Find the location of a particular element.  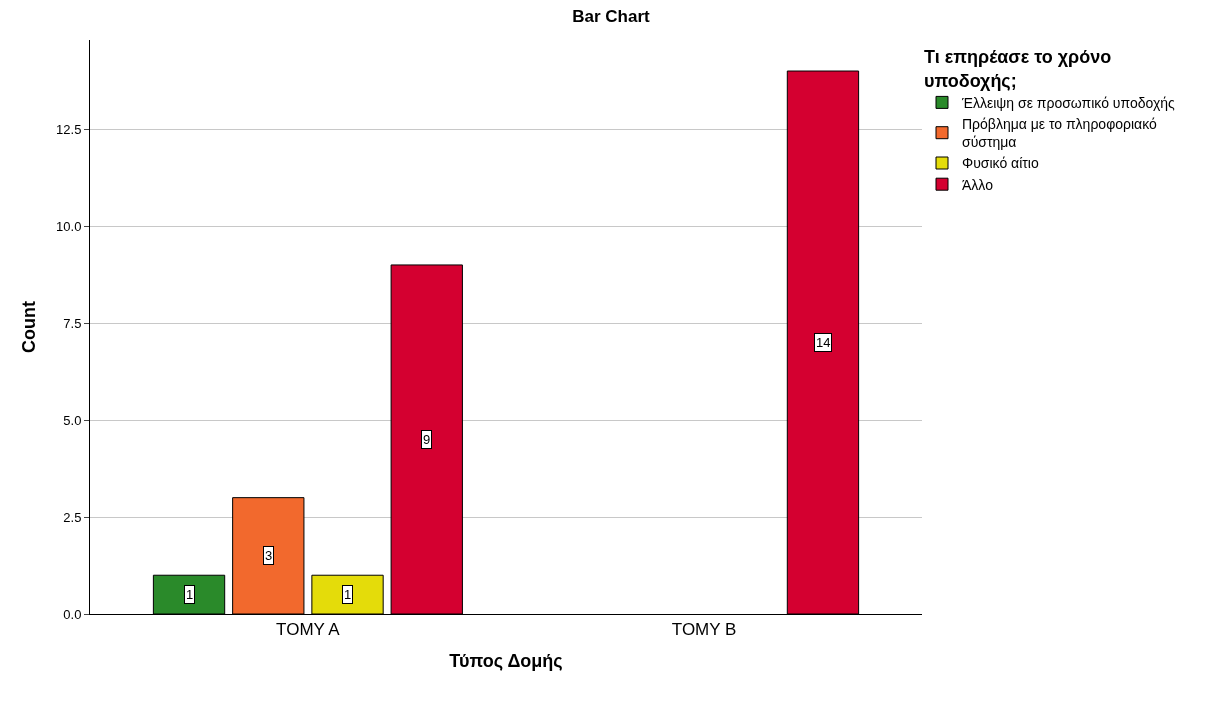

x-axis-title: Τύπος Δομής is located at coordinates (506, 660).